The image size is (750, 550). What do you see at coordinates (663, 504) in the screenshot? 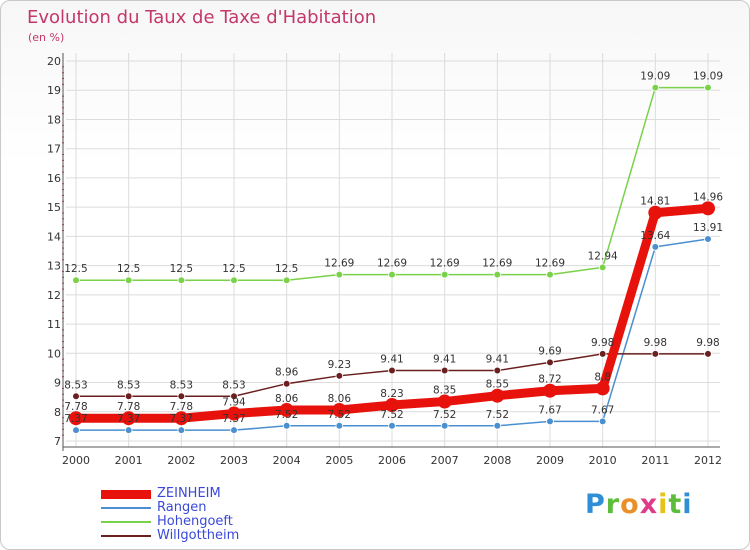
I see `logo-letter: i` at bounding box center [663, 504].